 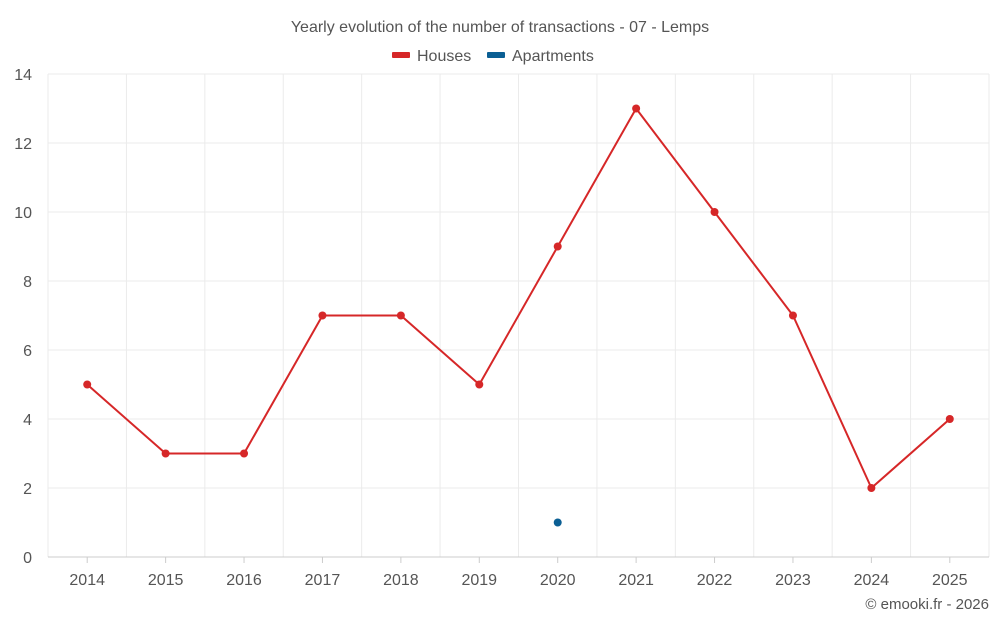 What do you see at coordinates (87, 580) in the screenshot?
I see `x-tick-label: 2014` at bounding box center [87, 580].